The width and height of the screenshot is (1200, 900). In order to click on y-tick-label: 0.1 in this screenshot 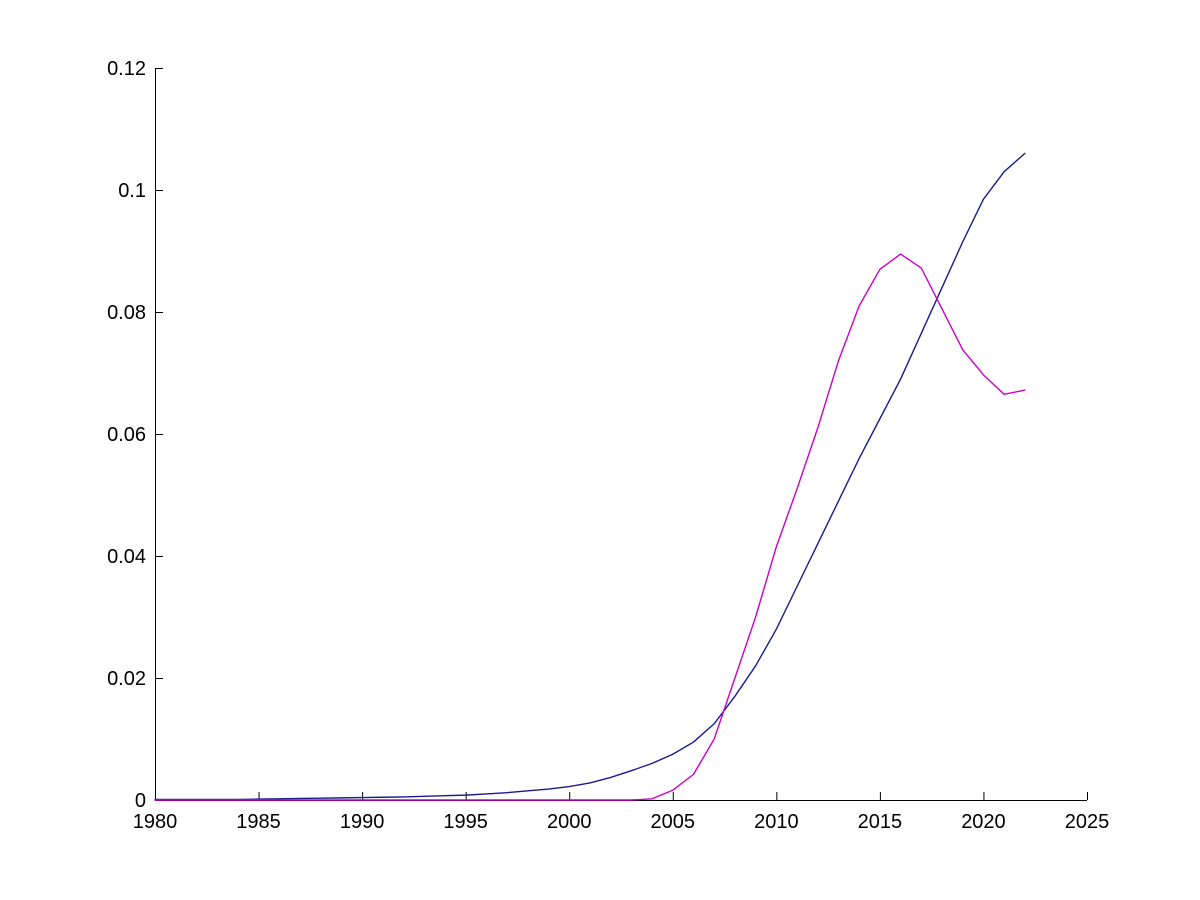, I will do `click(132, 191)`.